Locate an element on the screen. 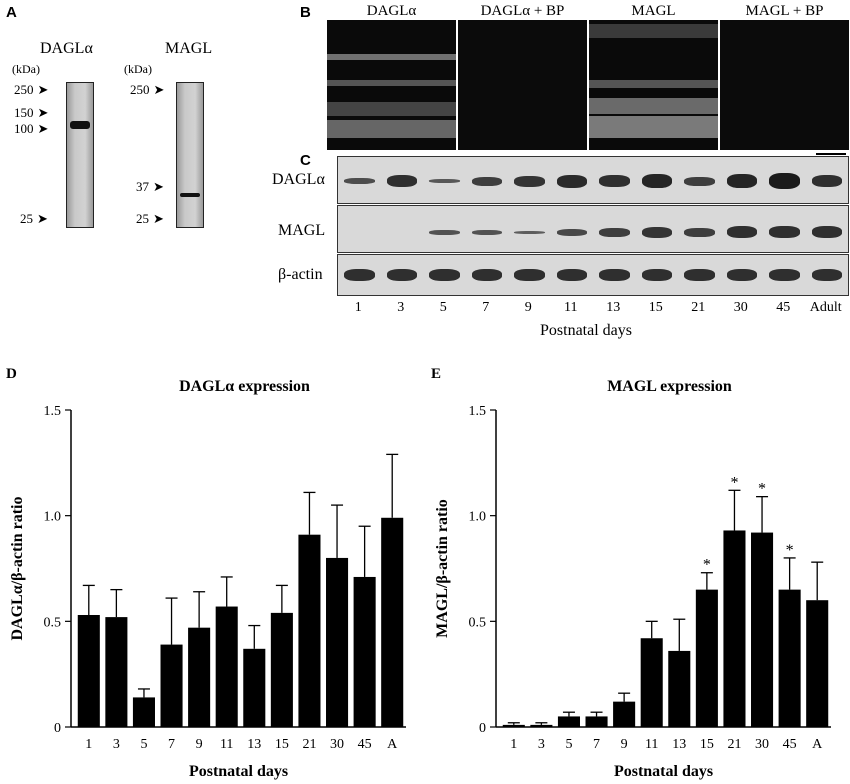  dagl-kda-unit: (kDa) is located at coordinates (26, 69).